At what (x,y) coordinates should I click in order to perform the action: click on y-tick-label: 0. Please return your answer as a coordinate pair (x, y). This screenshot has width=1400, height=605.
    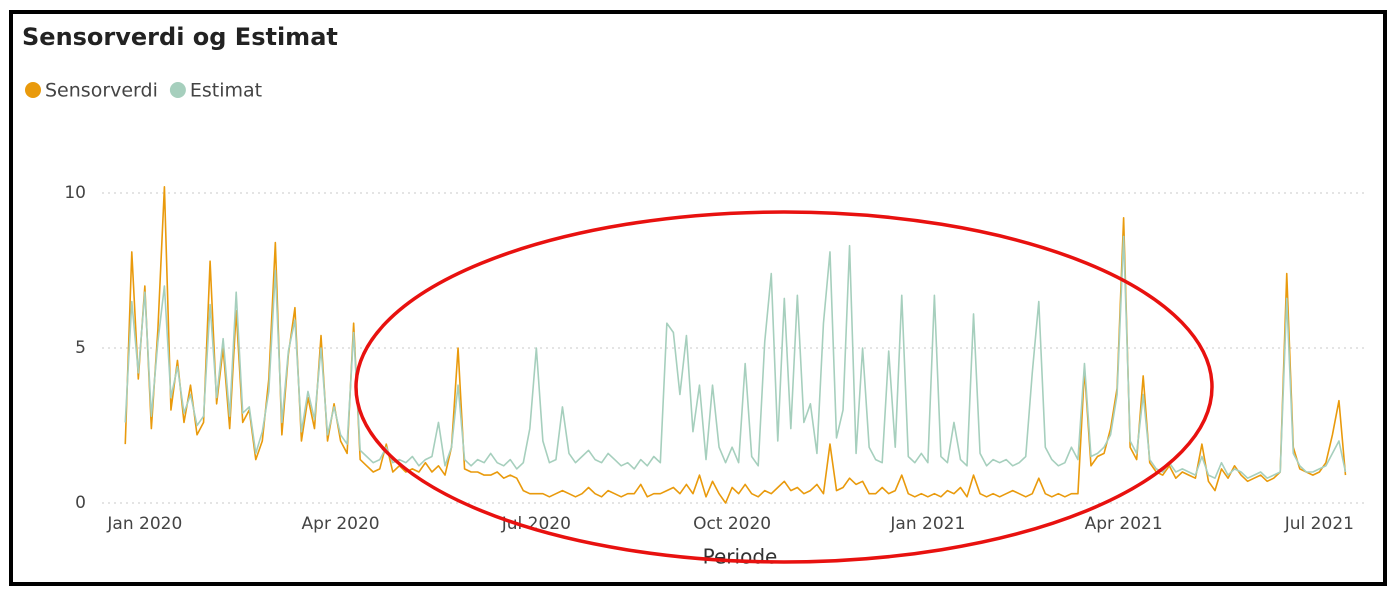
    Looking at the image, I should click on (80, 503).